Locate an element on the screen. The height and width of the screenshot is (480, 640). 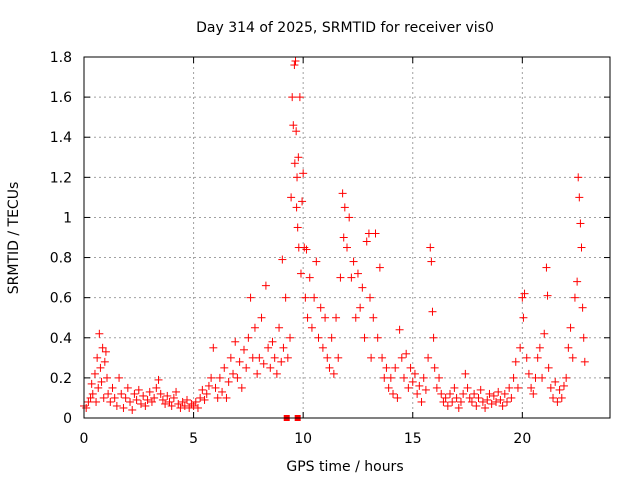
x-tick-label: 10 is located at coordinates (303, 439).